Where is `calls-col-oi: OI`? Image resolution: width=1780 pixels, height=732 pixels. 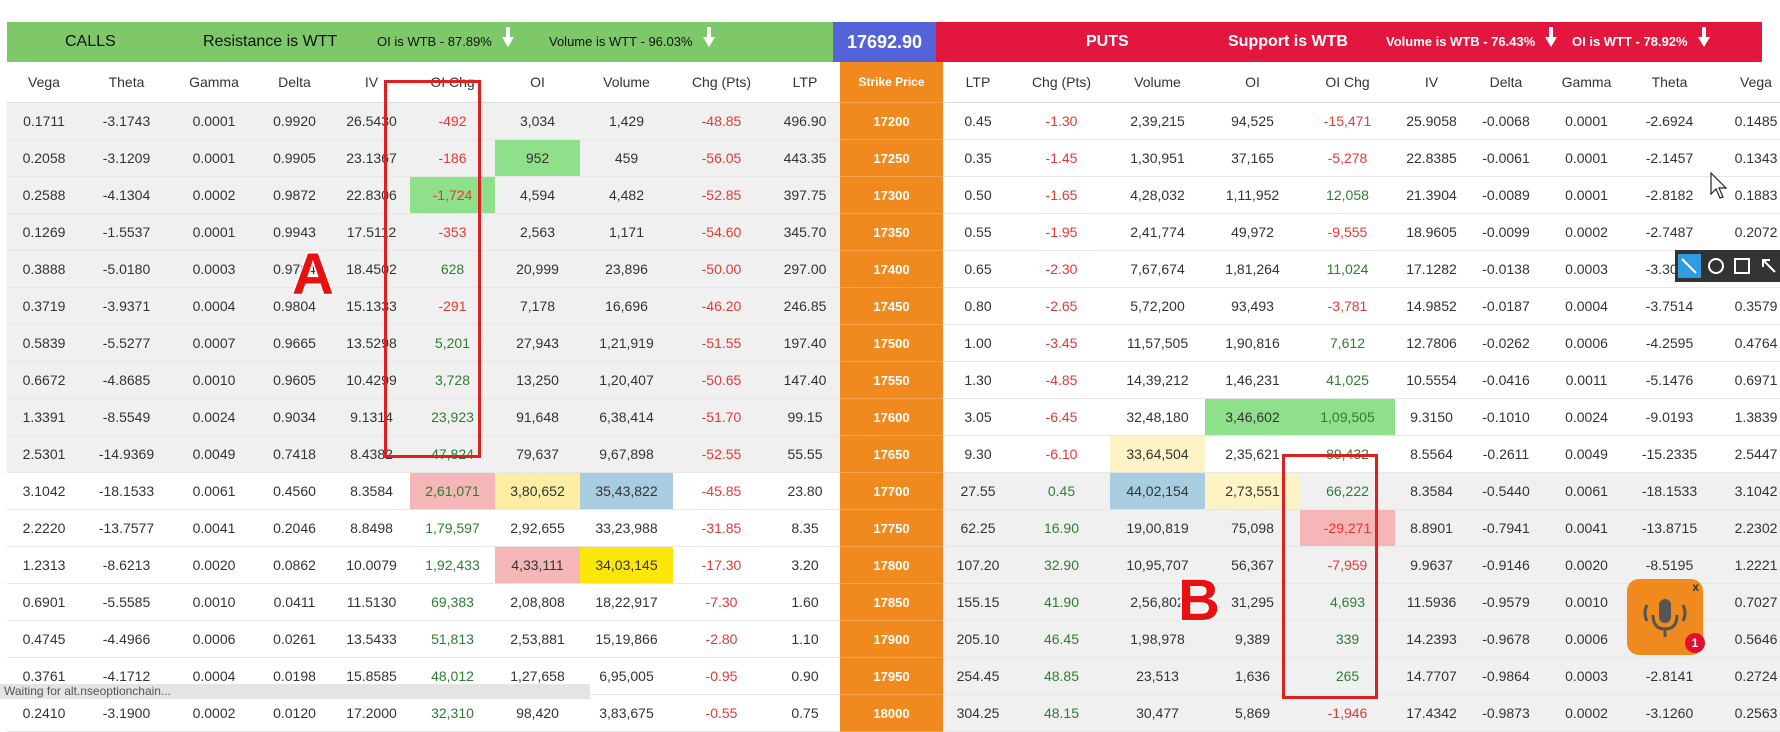
calls-col-oi: OI is located at coordinates (537, 82).